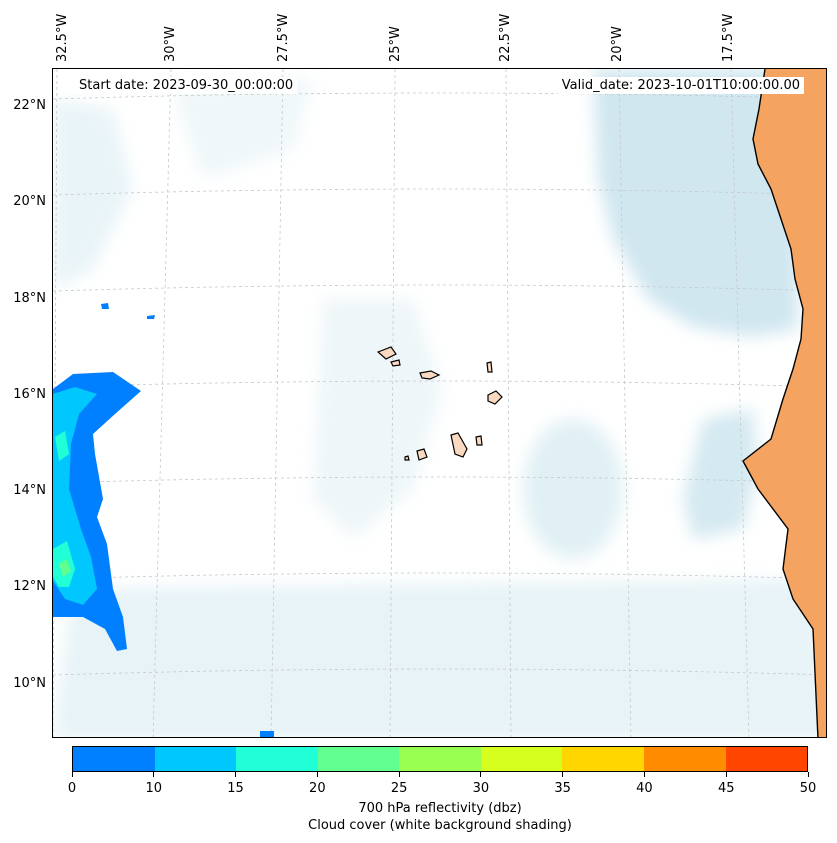 This screenshot has width=837, height=843. Describe the element at coordinates (440, 825) in the screenshot. I see `colorbar-sublabel: Cloud cover (white background shading)` at that location.